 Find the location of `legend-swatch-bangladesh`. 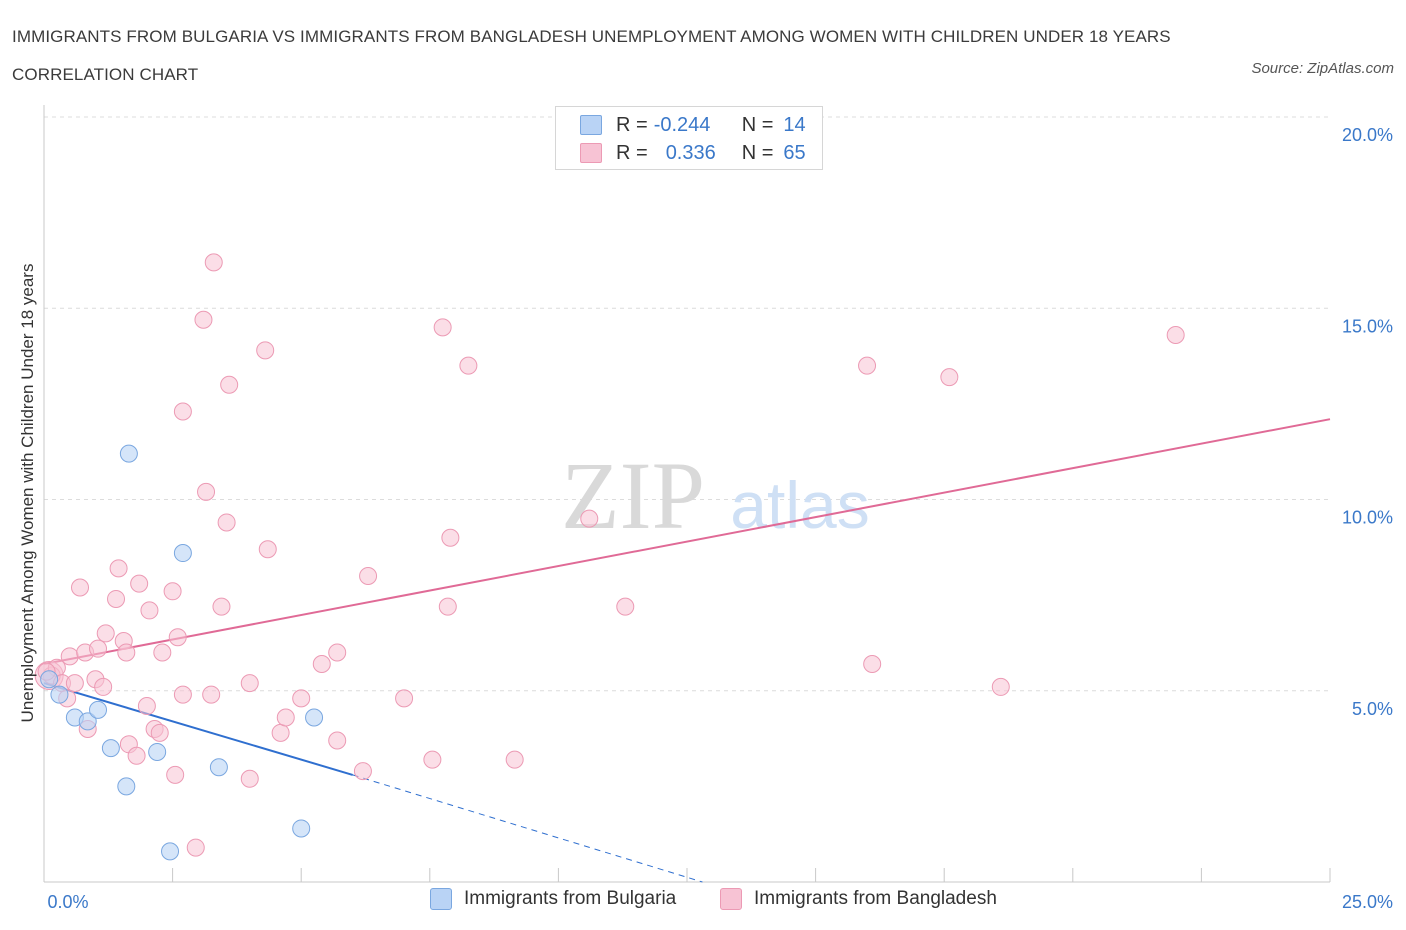

legend-swatch-bangladesh is located at coordinates (591, 153).